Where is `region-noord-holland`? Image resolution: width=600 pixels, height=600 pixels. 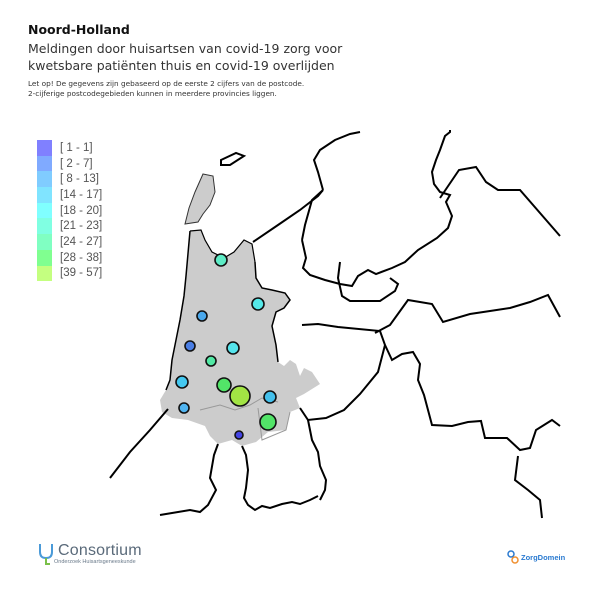 region-noord-holland is located at coordinates (240, 309).